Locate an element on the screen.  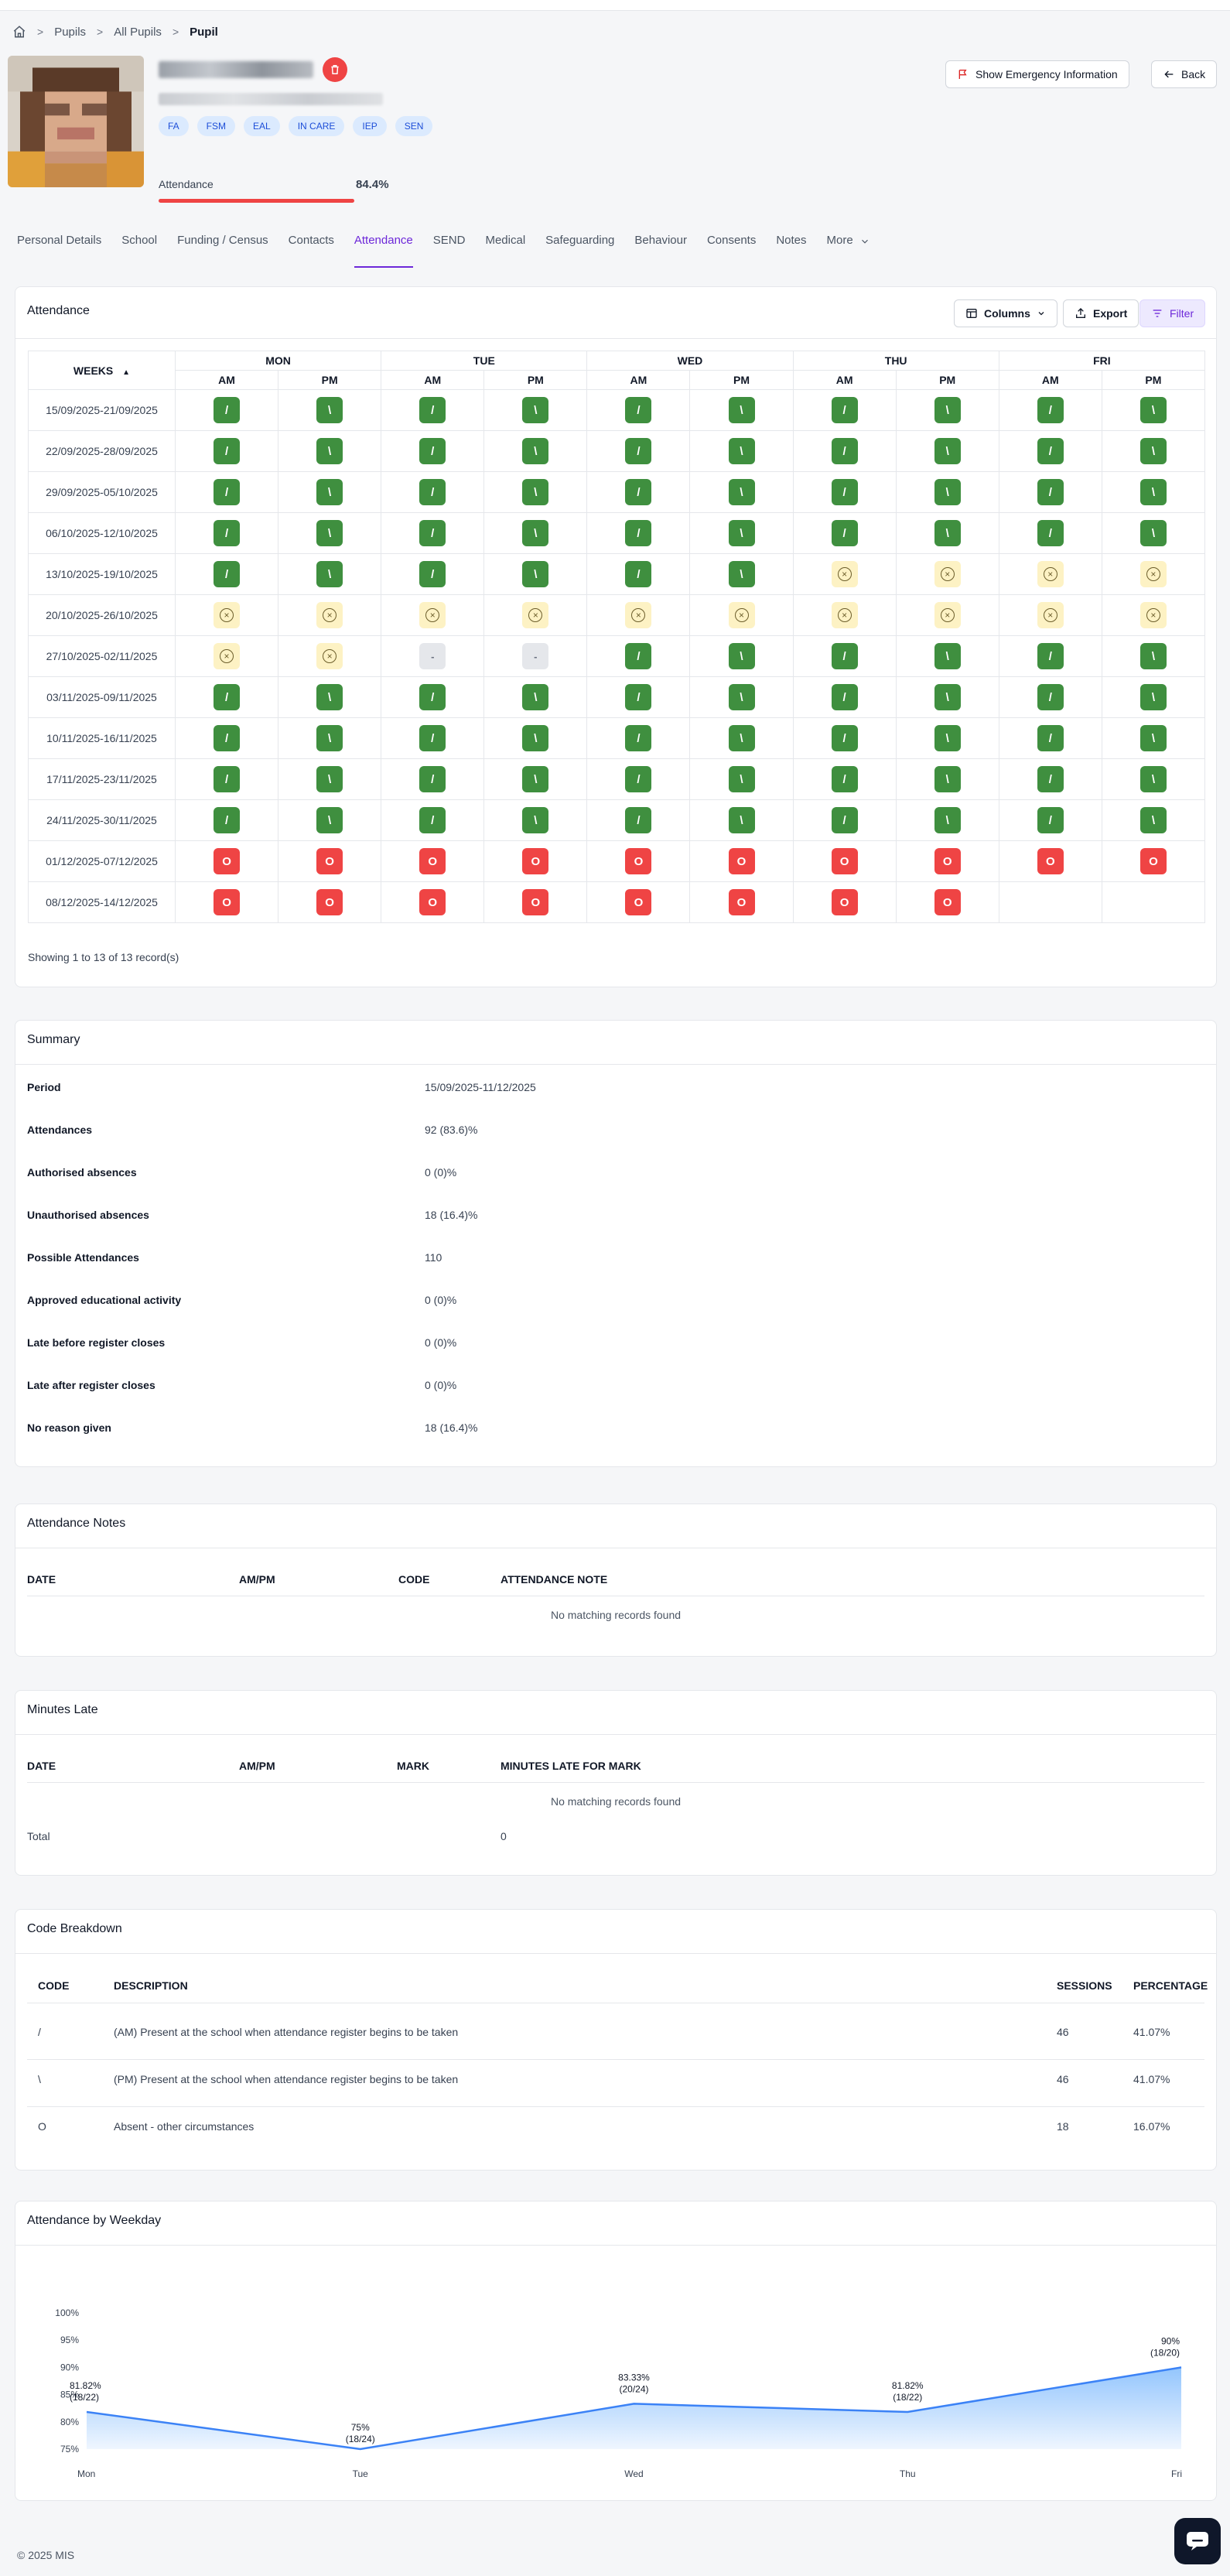
weeks-header: WEEKS ▲ is located at coordinates (102, 371).